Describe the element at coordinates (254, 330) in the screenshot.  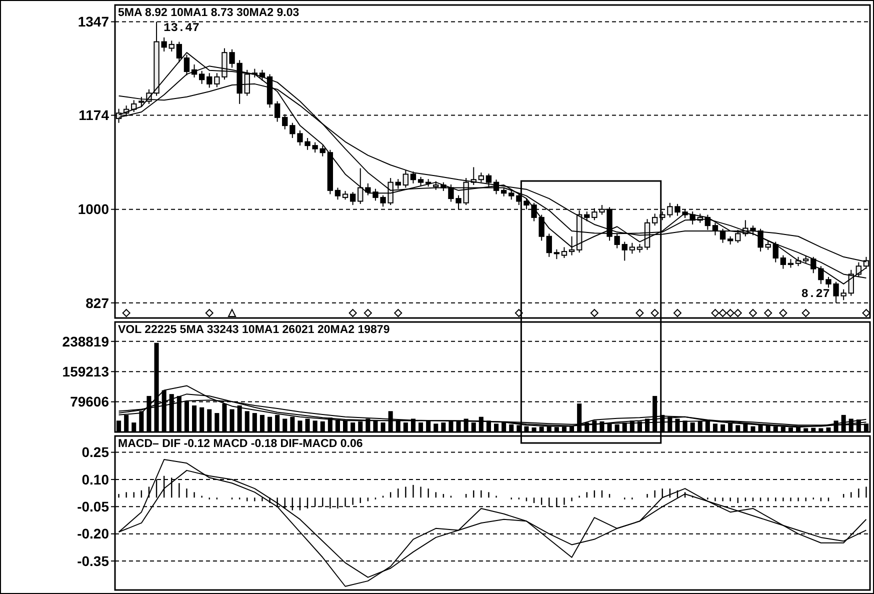
I see `chart-title: VOL 22225 5MA 33243 10MA1 26021 20MA2 19879` at that location.